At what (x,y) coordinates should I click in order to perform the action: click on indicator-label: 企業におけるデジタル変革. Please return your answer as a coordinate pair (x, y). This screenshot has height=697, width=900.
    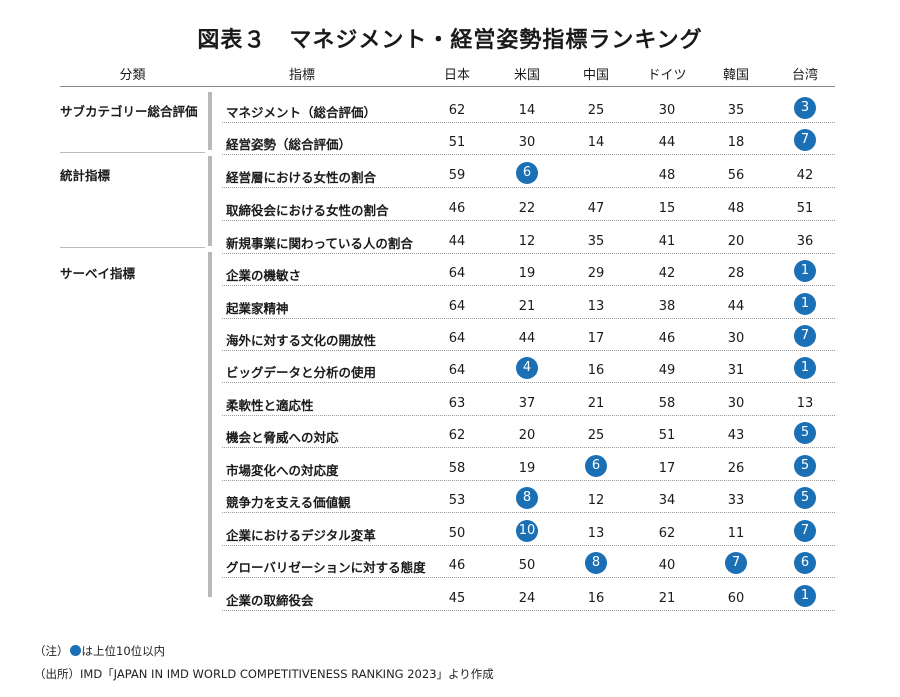
    Looking at the image, I should click on (301, 535).